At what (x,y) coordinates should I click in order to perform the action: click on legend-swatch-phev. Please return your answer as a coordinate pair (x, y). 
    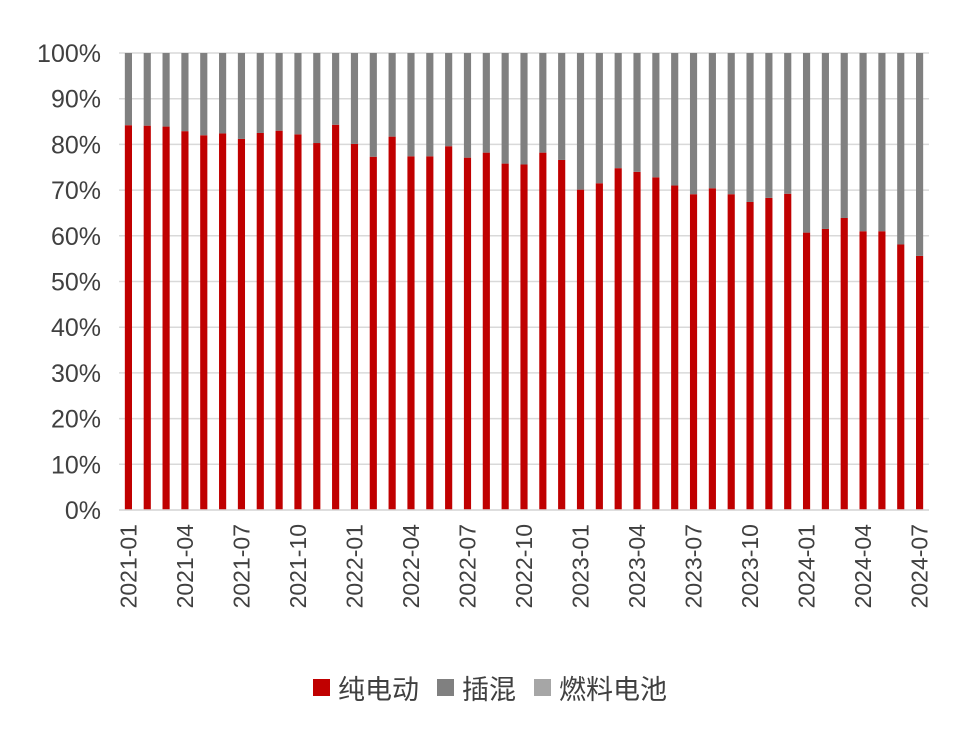
    Looking at the image, I should click on (445, 687).